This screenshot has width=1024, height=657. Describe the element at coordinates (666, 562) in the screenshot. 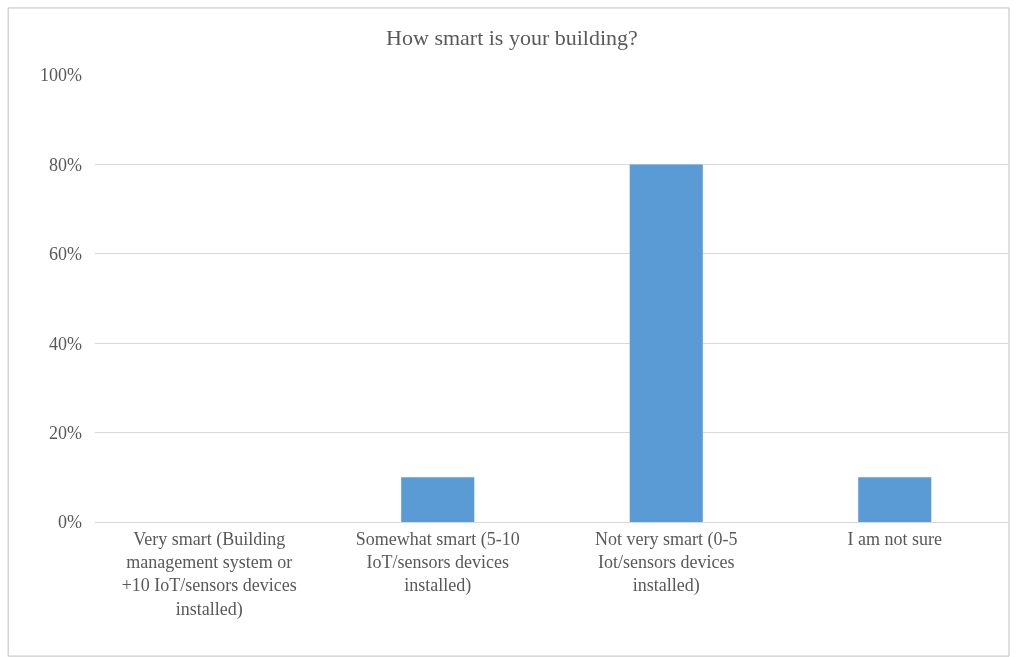

I see `x-tick-label: Not very smart (0-5 Iot/sensors devices installed)` at that location.